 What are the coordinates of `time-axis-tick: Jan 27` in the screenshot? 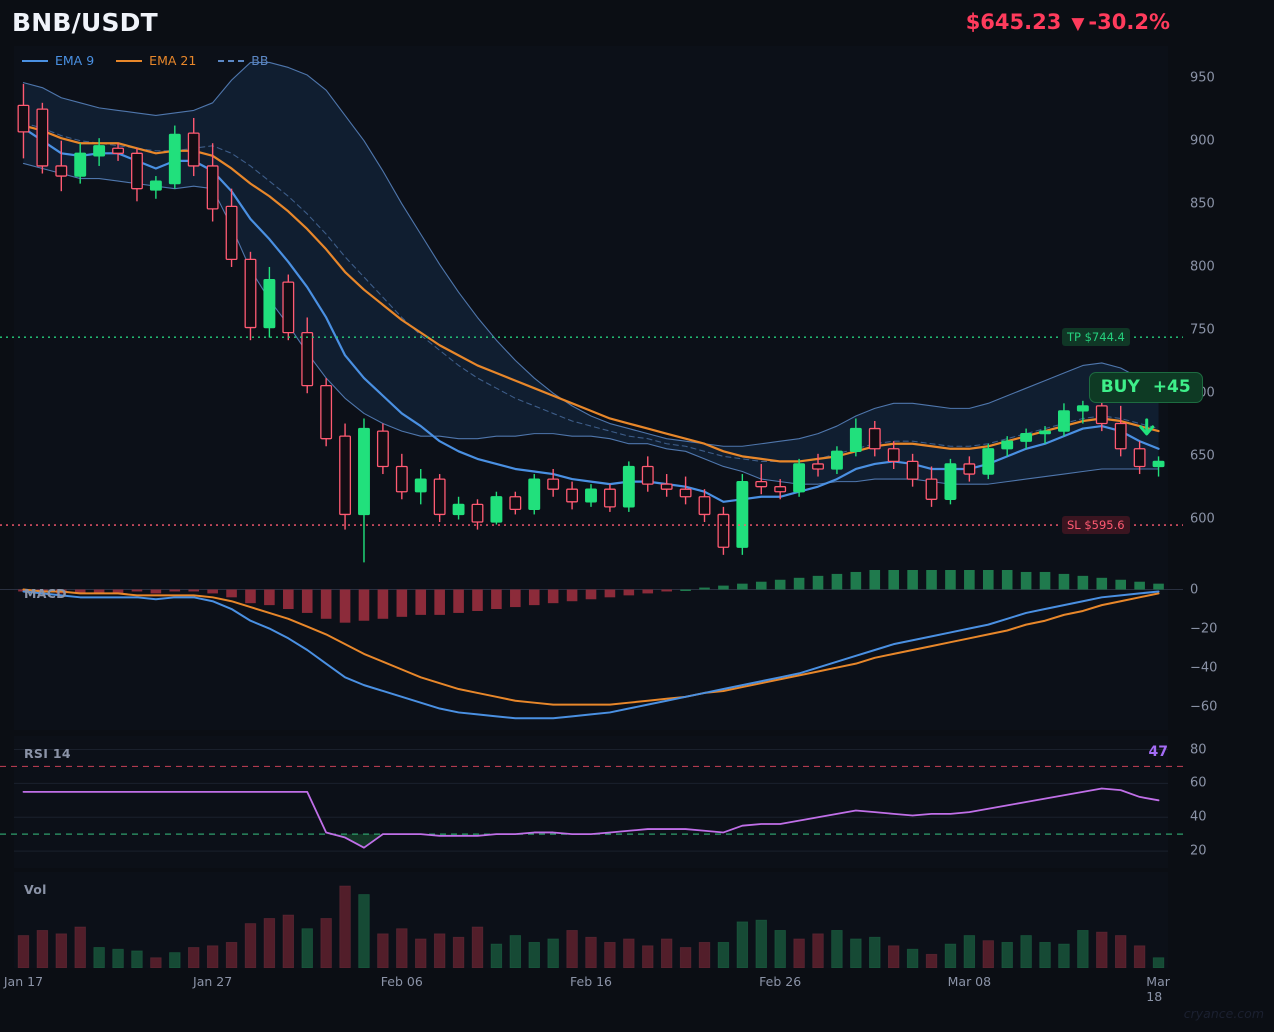 It's located at (213, 981).